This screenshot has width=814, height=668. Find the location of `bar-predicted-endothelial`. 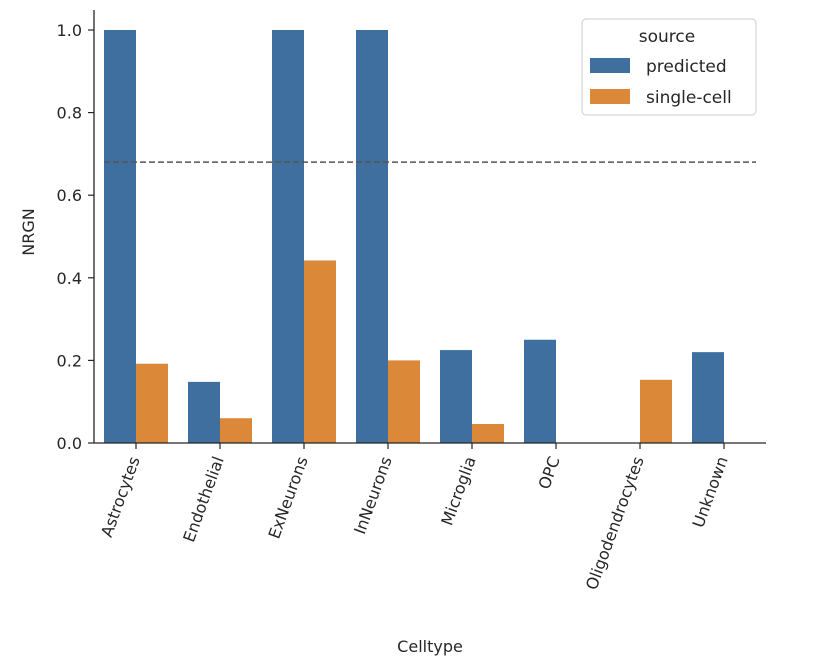

bar-predicted-endothelial is located at coordinates (204, 412).